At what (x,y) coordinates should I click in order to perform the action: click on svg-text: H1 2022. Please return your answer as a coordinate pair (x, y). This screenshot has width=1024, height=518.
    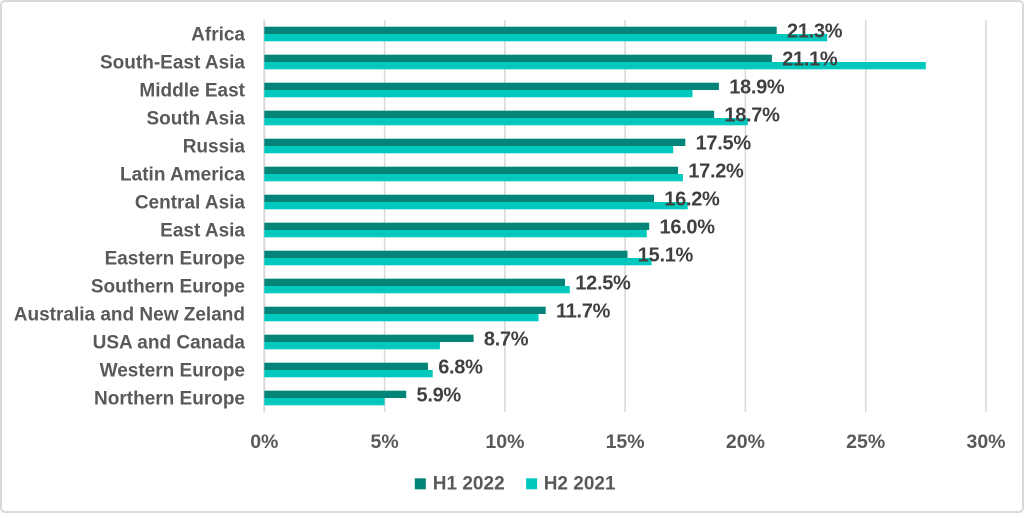
    Looking at the image, I should click on (469, 483).